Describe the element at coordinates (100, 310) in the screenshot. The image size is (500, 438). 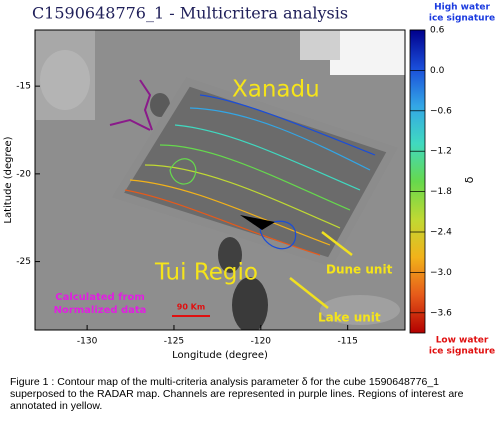
I see `note-label: Normalized data` at that location.